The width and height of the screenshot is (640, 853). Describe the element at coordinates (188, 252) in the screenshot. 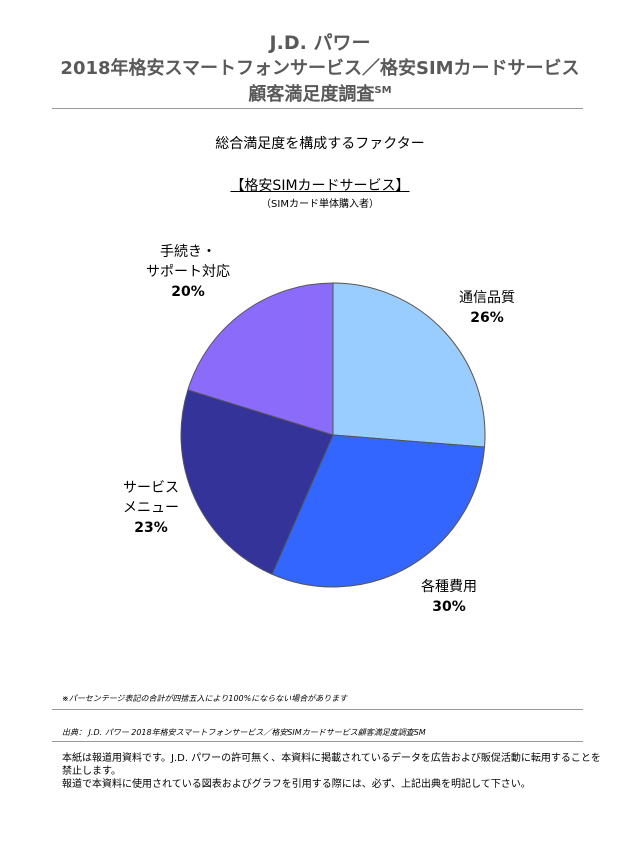

I see `slice-label-text: 手続き・` at that location.